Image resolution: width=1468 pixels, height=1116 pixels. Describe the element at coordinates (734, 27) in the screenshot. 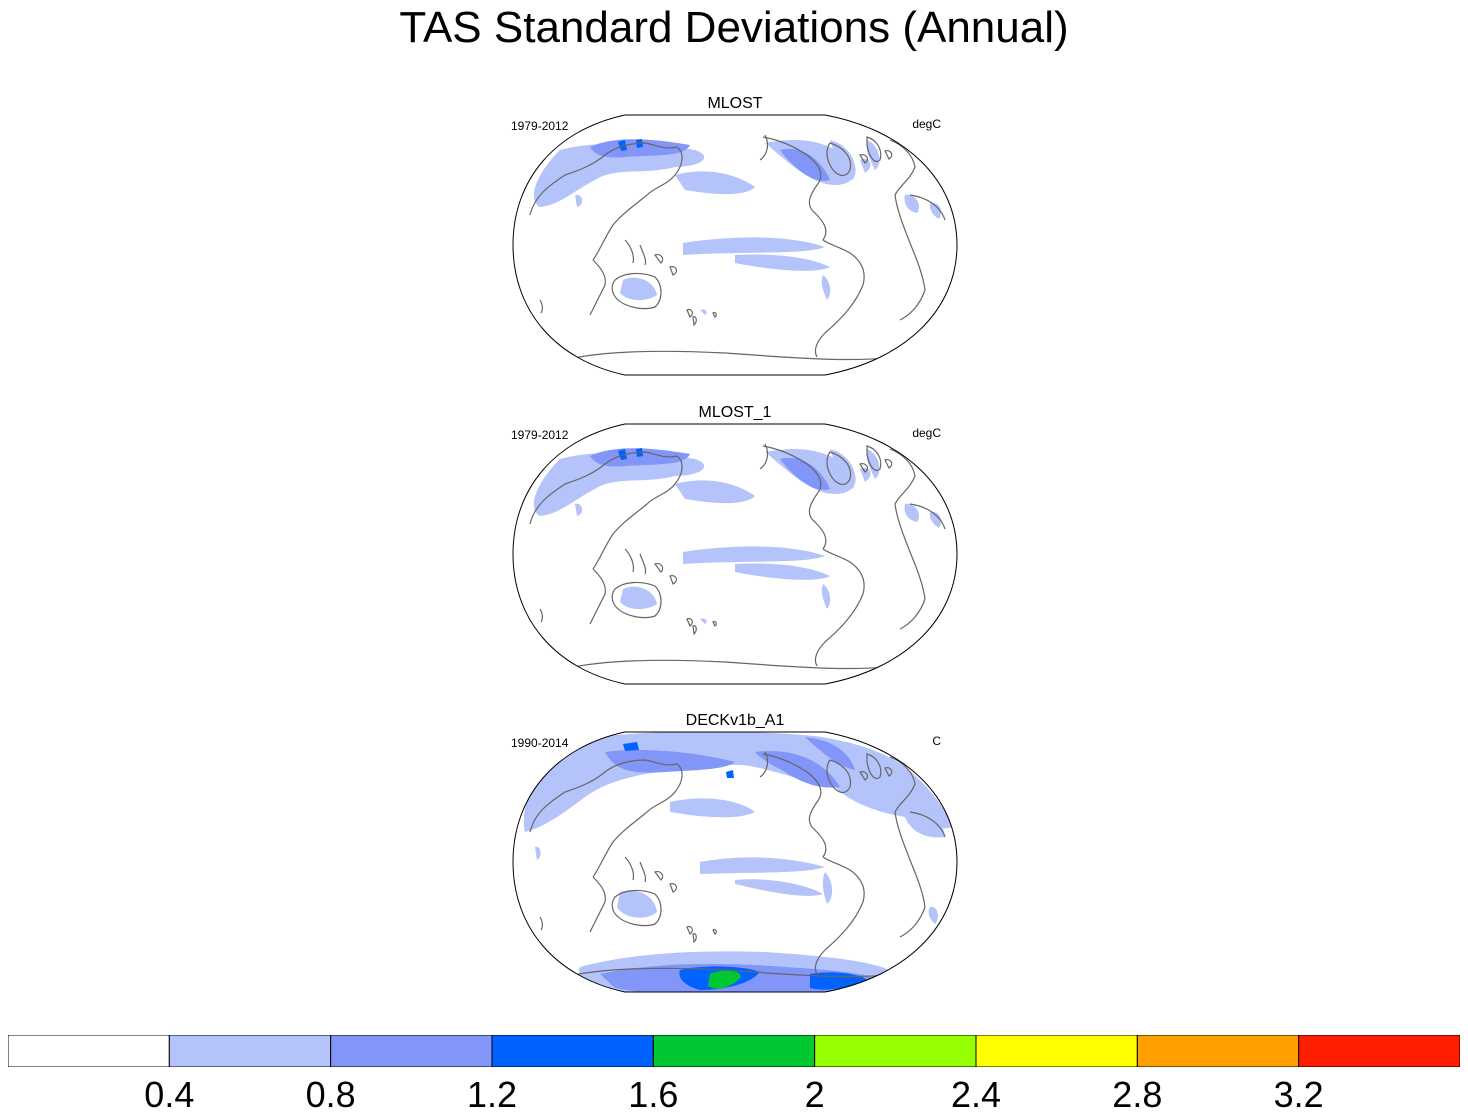

I see `page-title: TAS Standard Deviations (Annual)` at that location.